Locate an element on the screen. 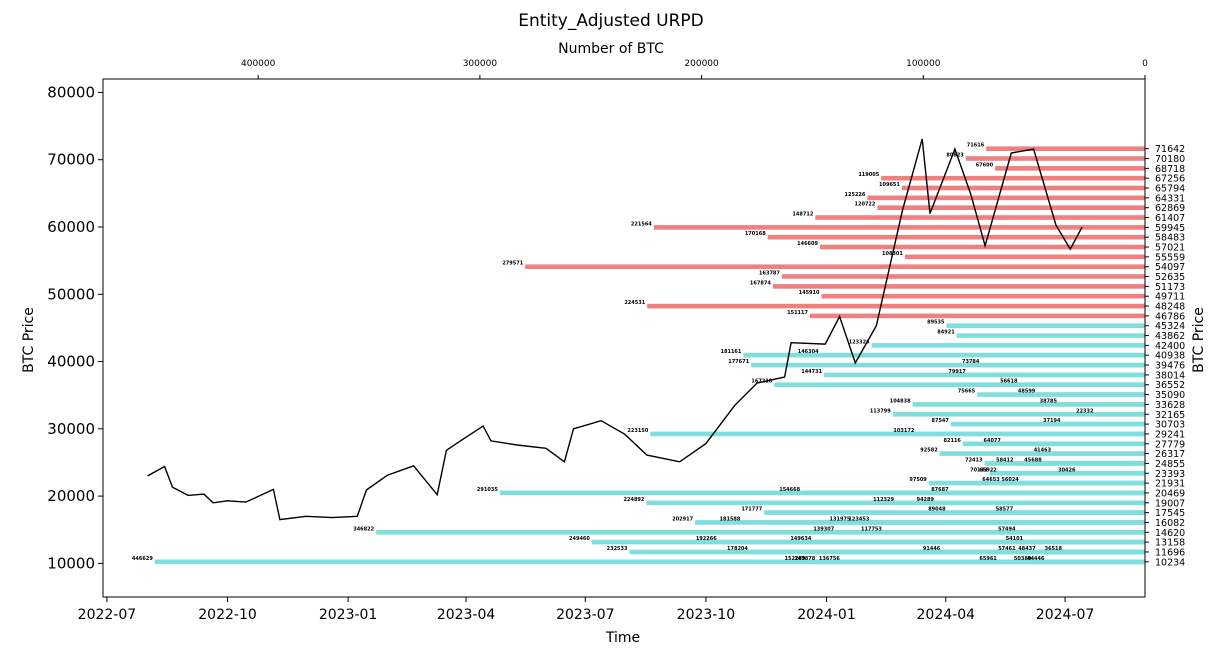 This screenshot has width=1221, height=657. bar-value-label: 22332 is located at coordinates (1085, 411).